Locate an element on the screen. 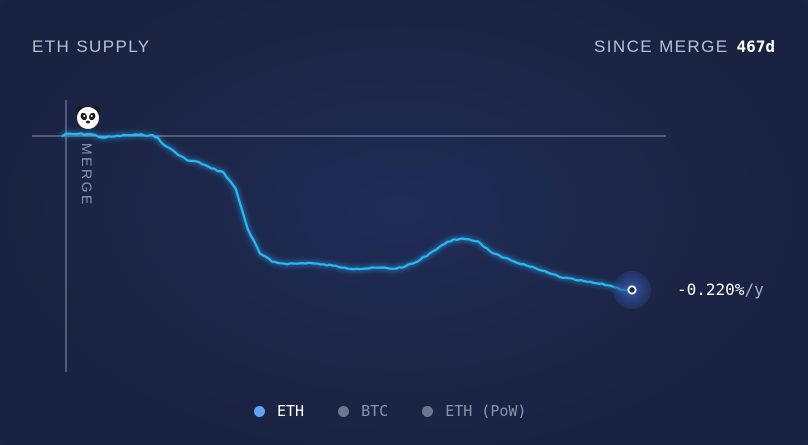  supply-growth-rate: -0.220%/y is located at coordinates (720, 289).